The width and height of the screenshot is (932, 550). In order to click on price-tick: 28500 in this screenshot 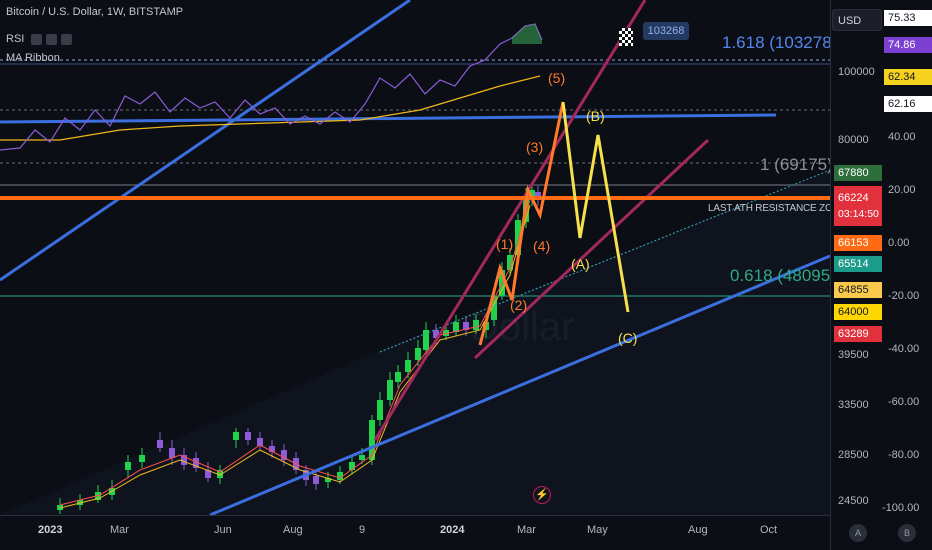, I will do `click(853, 455)`.